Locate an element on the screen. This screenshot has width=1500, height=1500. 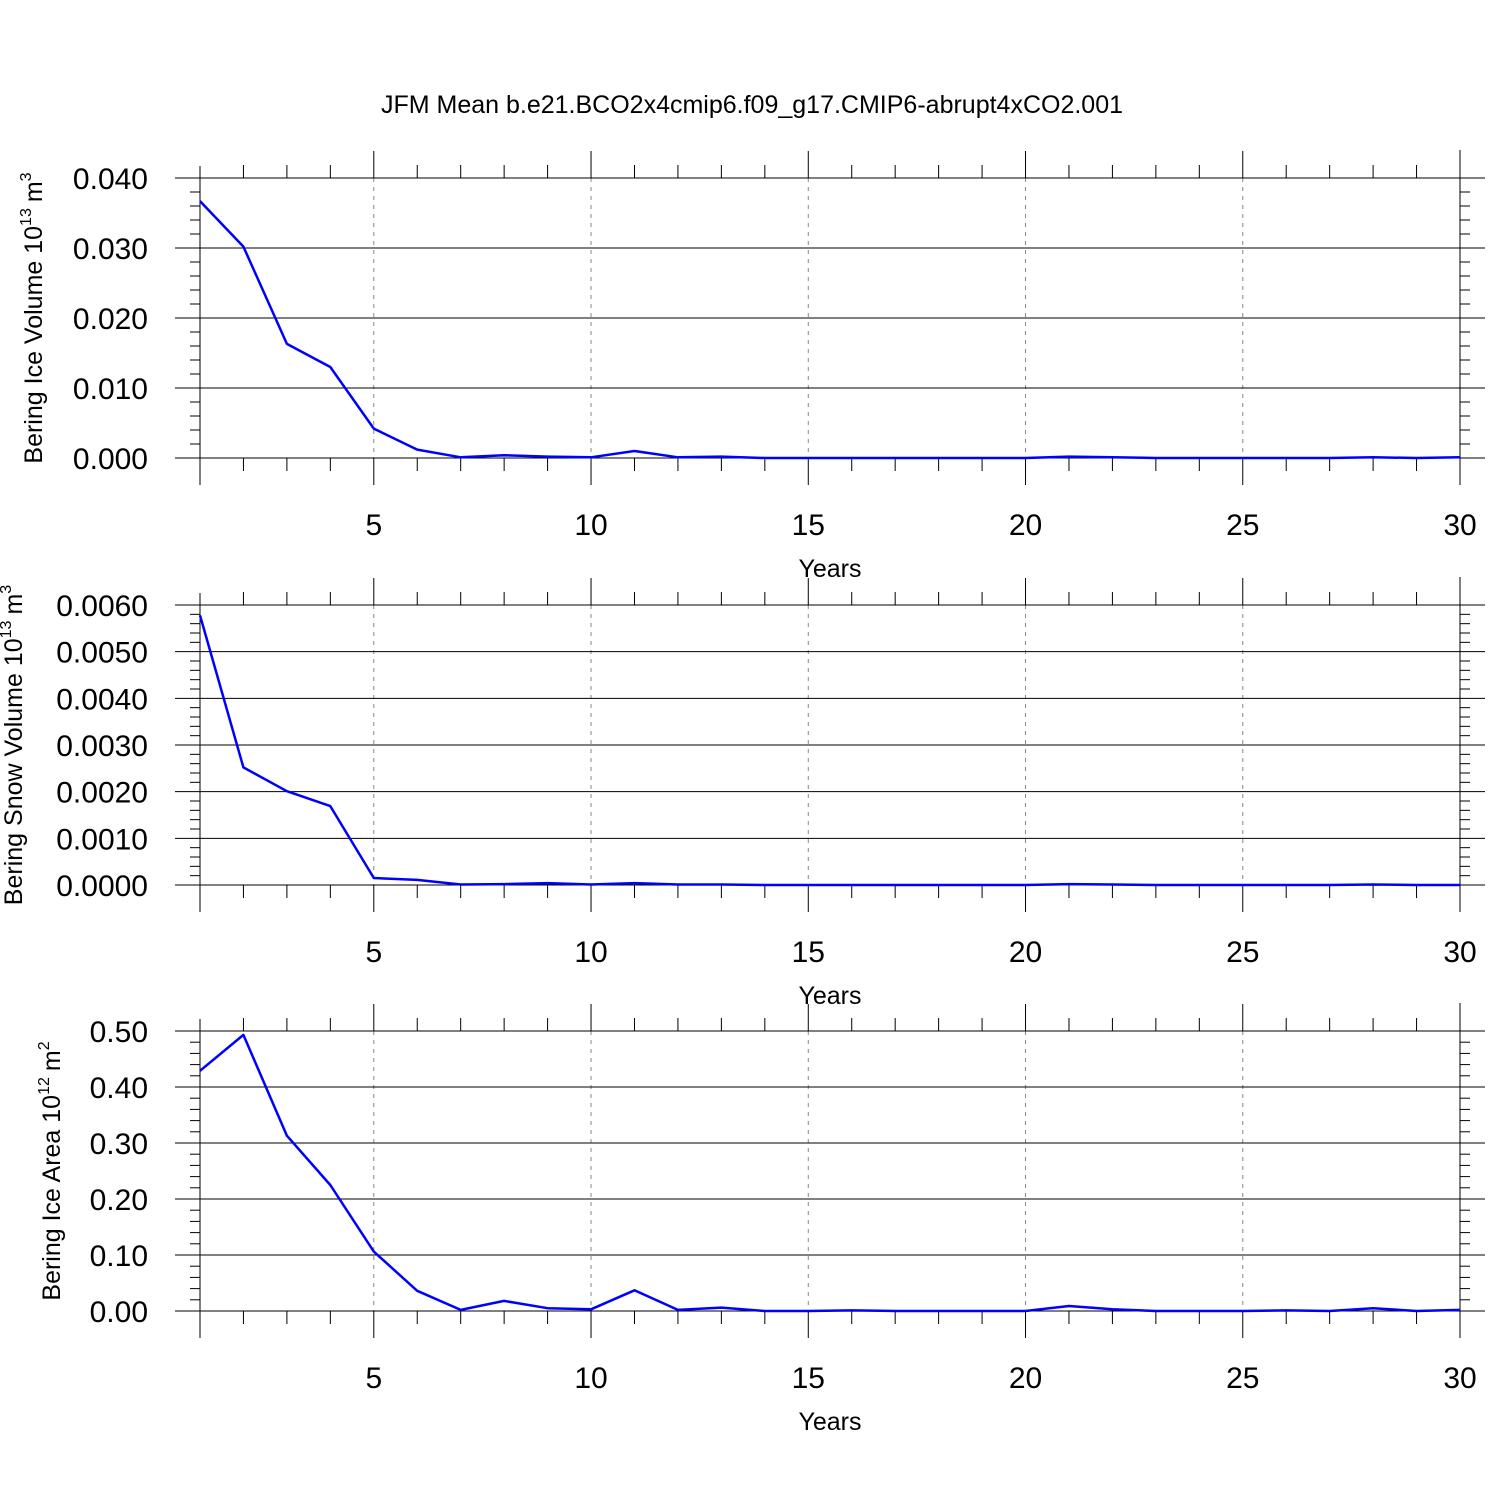
y-tick-label: 0.0020 is located at coordinates (102, 793).